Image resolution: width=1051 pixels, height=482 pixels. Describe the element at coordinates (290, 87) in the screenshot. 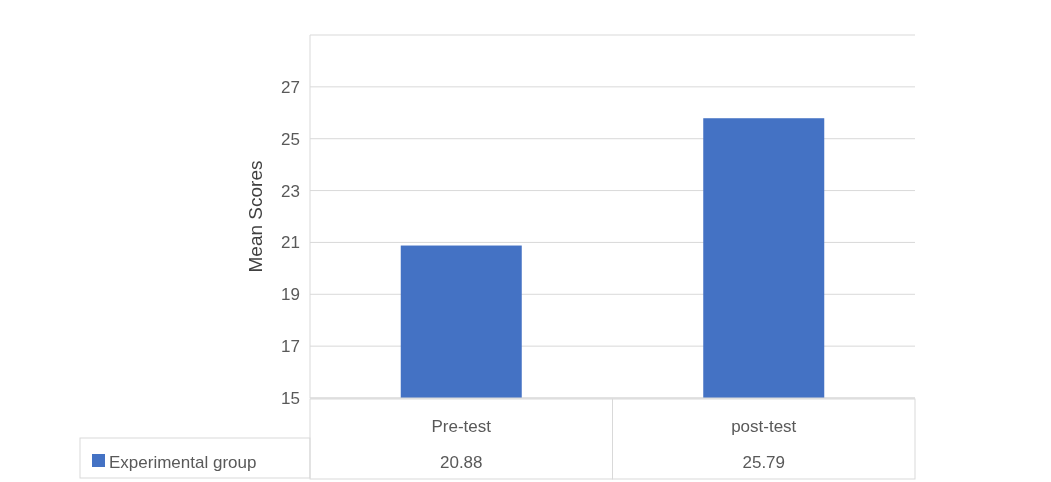

I see `y-tick-label: 27` at that location.